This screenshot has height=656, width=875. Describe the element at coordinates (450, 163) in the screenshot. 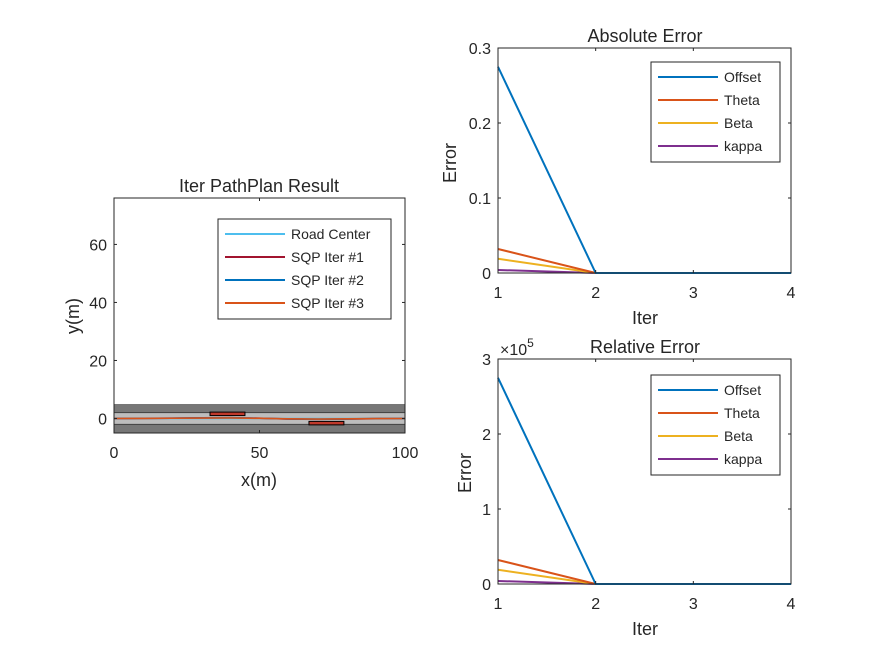

I see `abs-ylabel: Error` at that location.